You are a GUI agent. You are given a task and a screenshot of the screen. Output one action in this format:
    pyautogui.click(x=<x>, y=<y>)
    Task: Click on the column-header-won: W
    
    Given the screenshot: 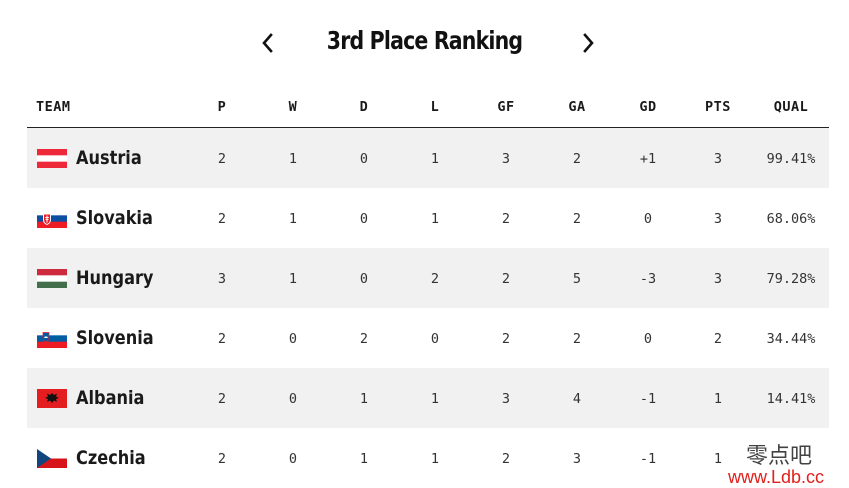 What is the action you would take?
    pyautogui.click(x=293, y=107)
    